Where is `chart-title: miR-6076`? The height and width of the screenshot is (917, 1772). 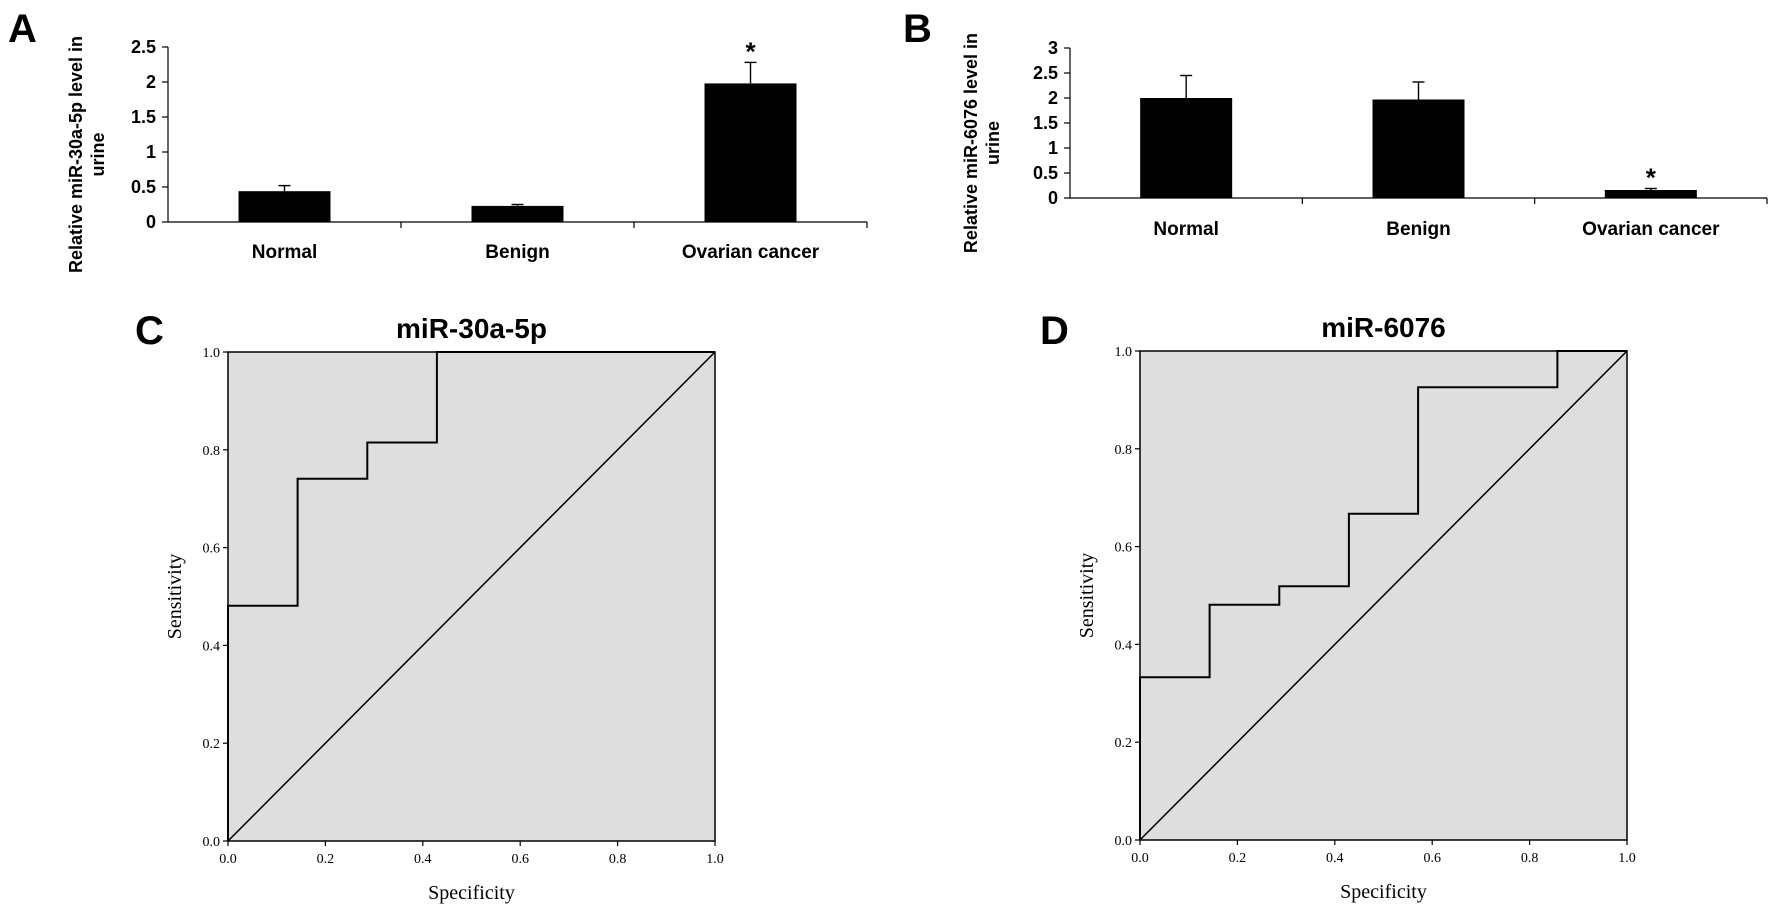
chart-title: miR-6076 is located at coordinates (1383, 327).